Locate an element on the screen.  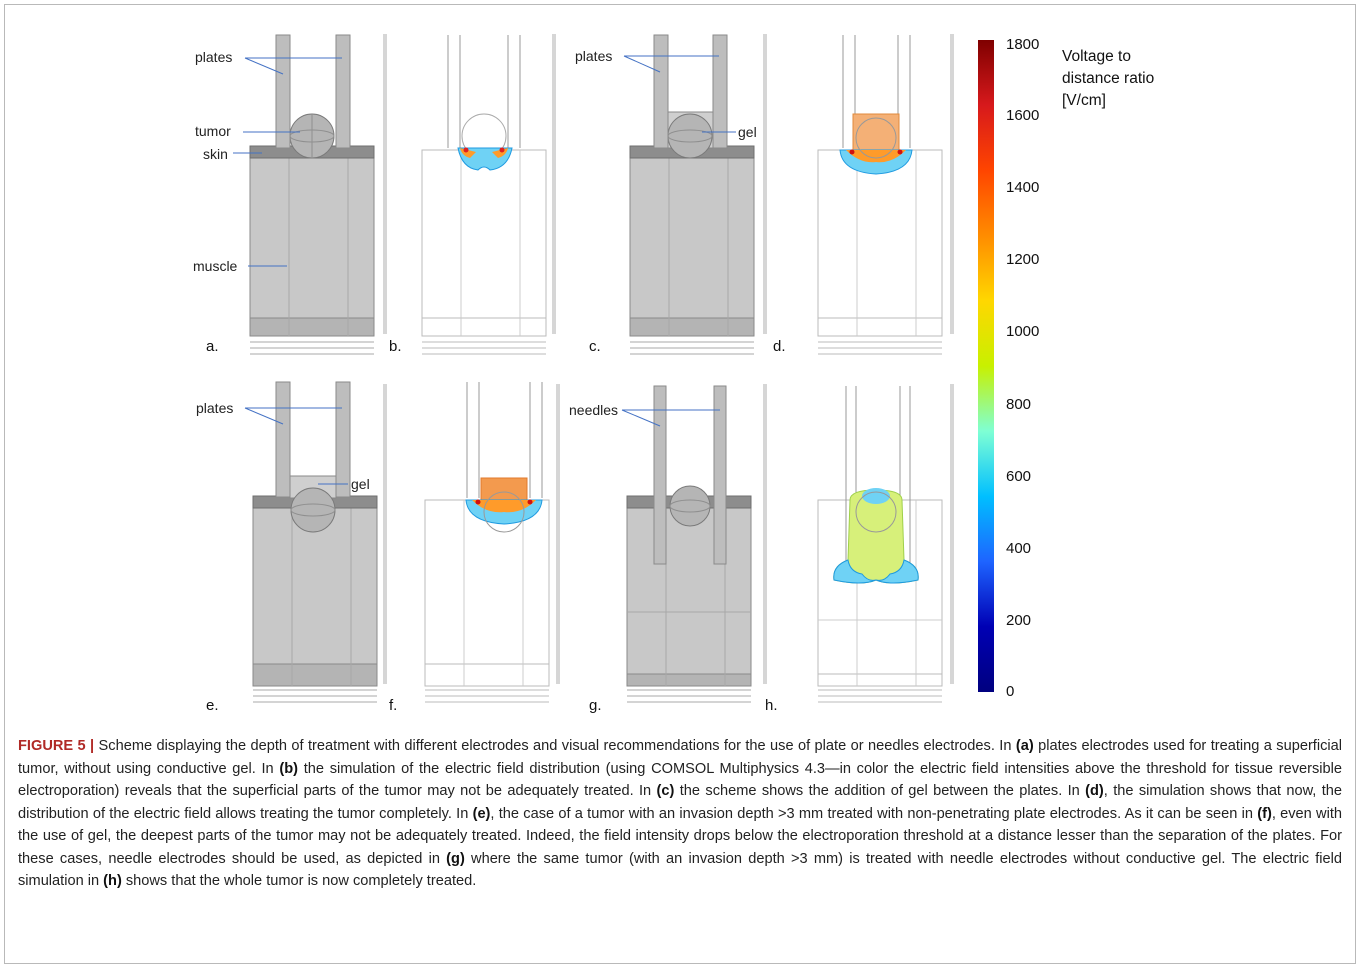
colorbar-tick-400: 400 is located at coordinates (1019, 548).